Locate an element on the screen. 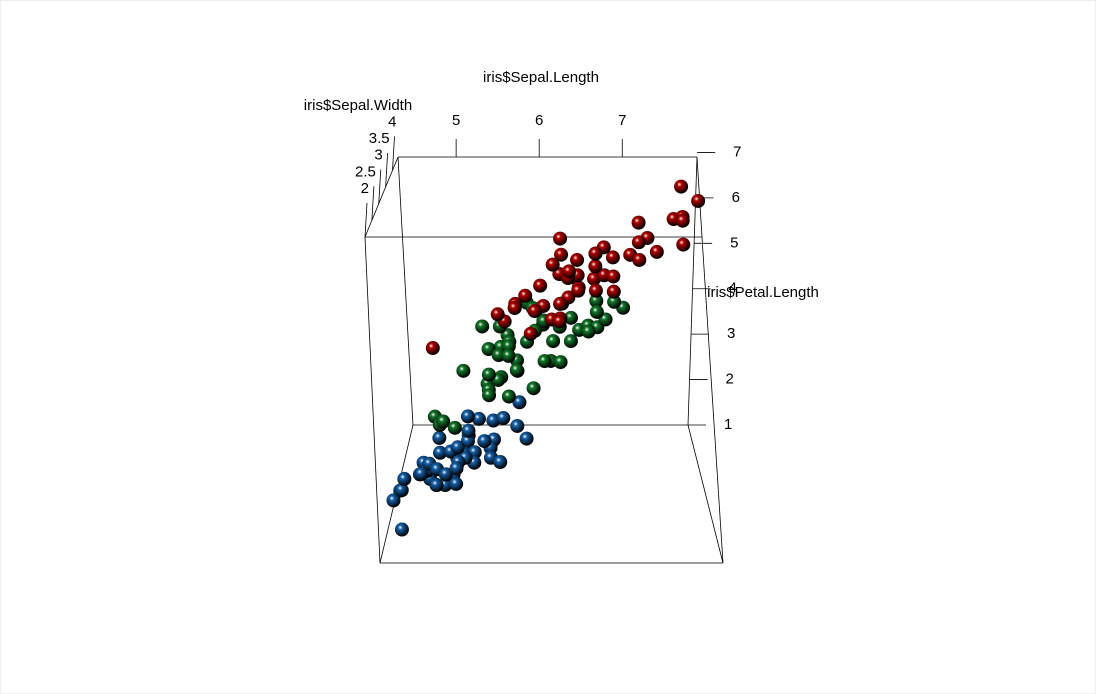 Image resolution: width=1096 pixels, height=694 pixels. z-tick-label: 4 is located at coordinates (733, 288).